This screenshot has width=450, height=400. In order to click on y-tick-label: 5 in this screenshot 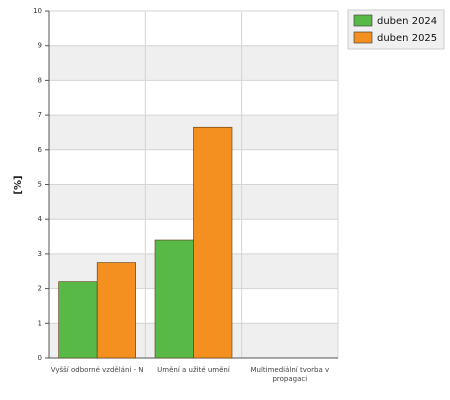, I will do `click(40, 185)`.